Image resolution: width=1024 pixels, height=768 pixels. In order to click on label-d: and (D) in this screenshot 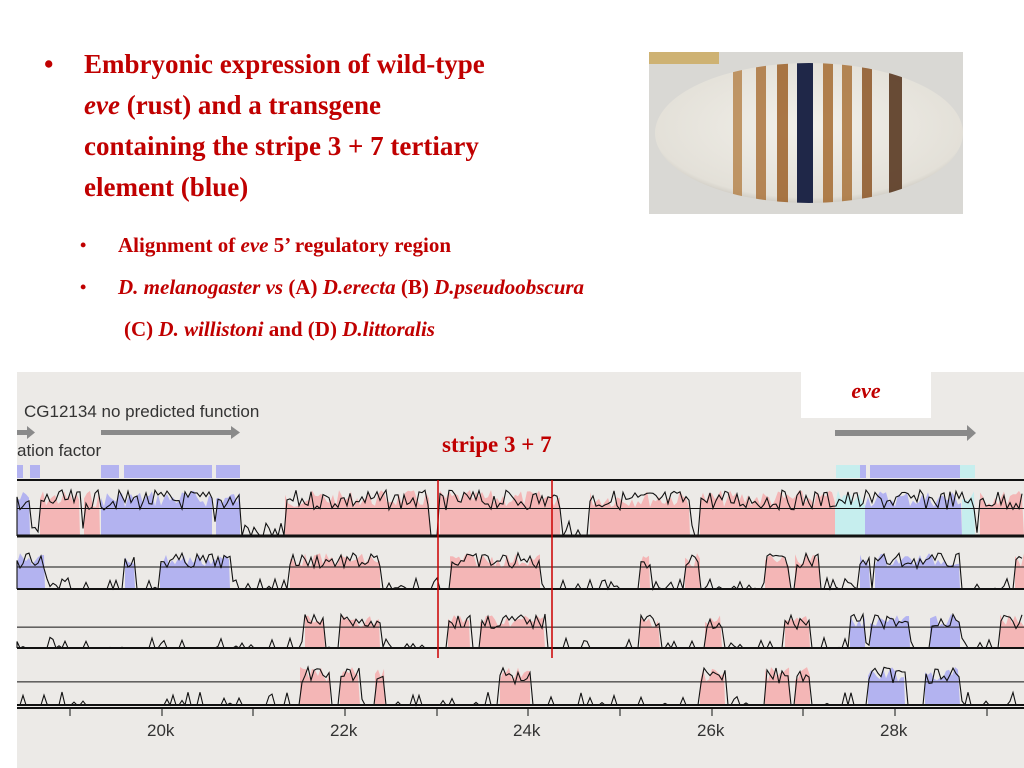, I will do `click(303, 329)`.